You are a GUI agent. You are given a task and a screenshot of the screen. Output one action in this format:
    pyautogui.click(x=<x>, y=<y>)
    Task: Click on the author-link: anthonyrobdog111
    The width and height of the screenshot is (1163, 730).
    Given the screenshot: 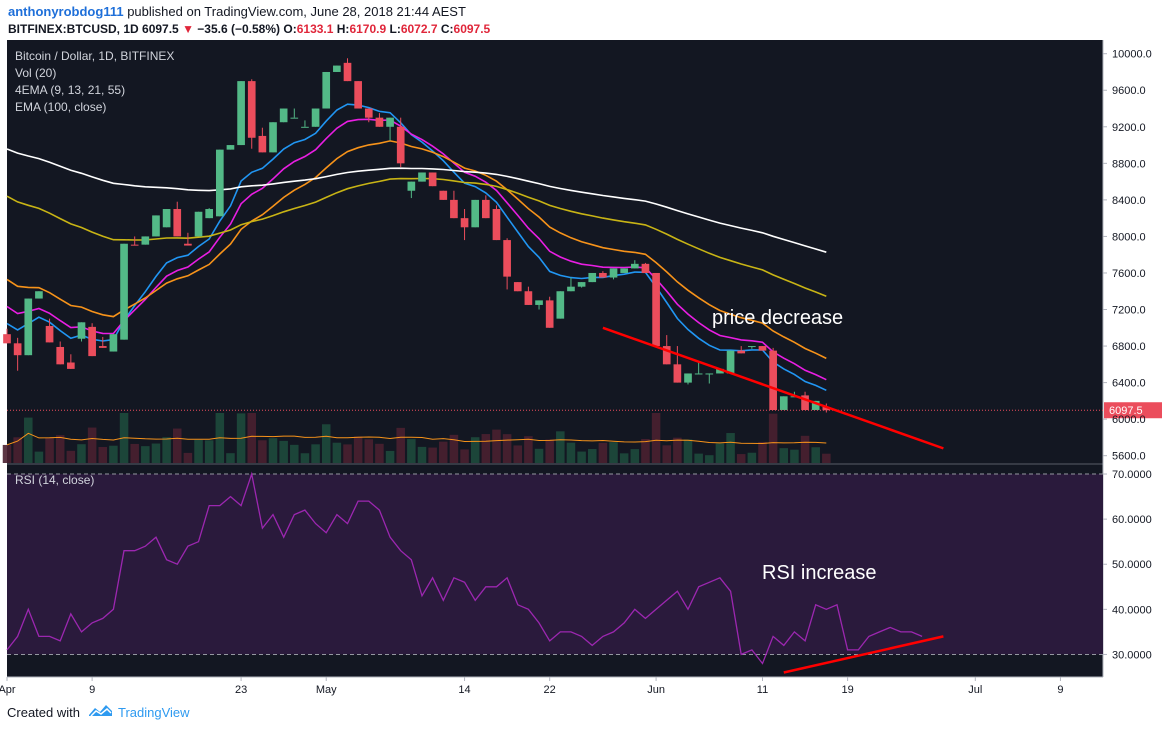 What is the action you would take?
    pyautogui.click(x=66, y=11)
    